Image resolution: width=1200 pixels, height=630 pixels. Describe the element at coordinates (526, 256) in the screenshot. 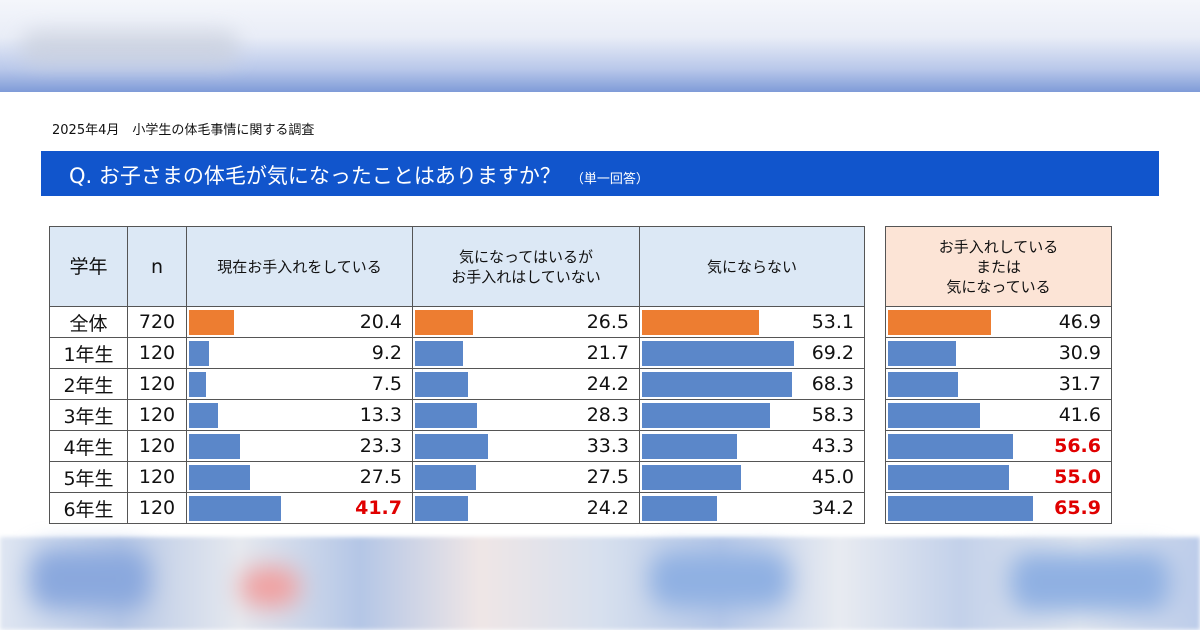

I see `col2-header-line1: 気になってはいるが` at that location.